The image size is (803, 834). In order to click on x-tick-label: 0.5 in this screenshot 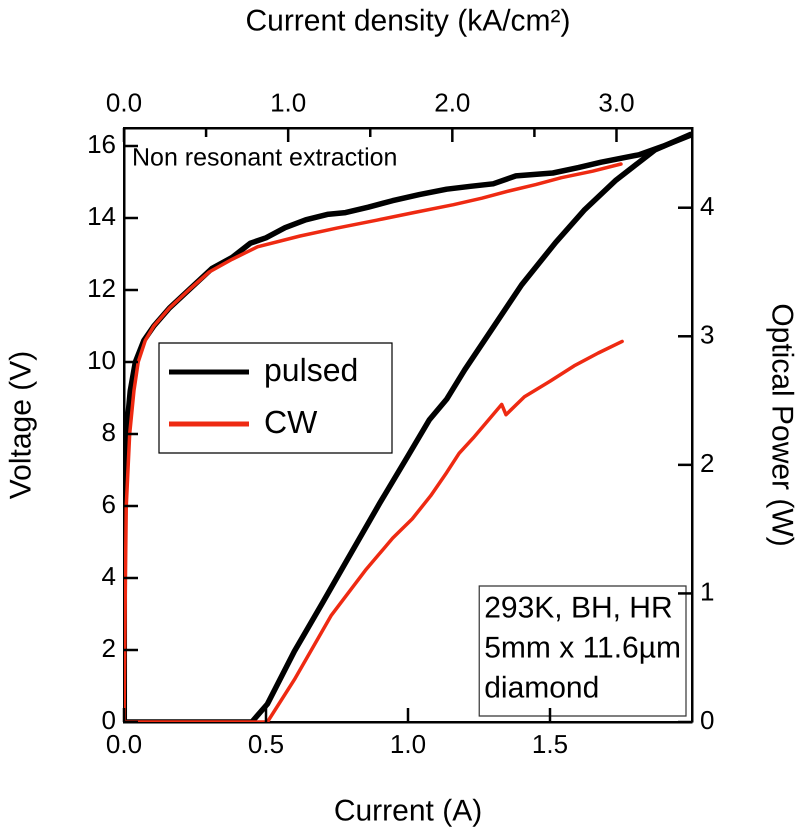, I will do `click(266, 743)`.